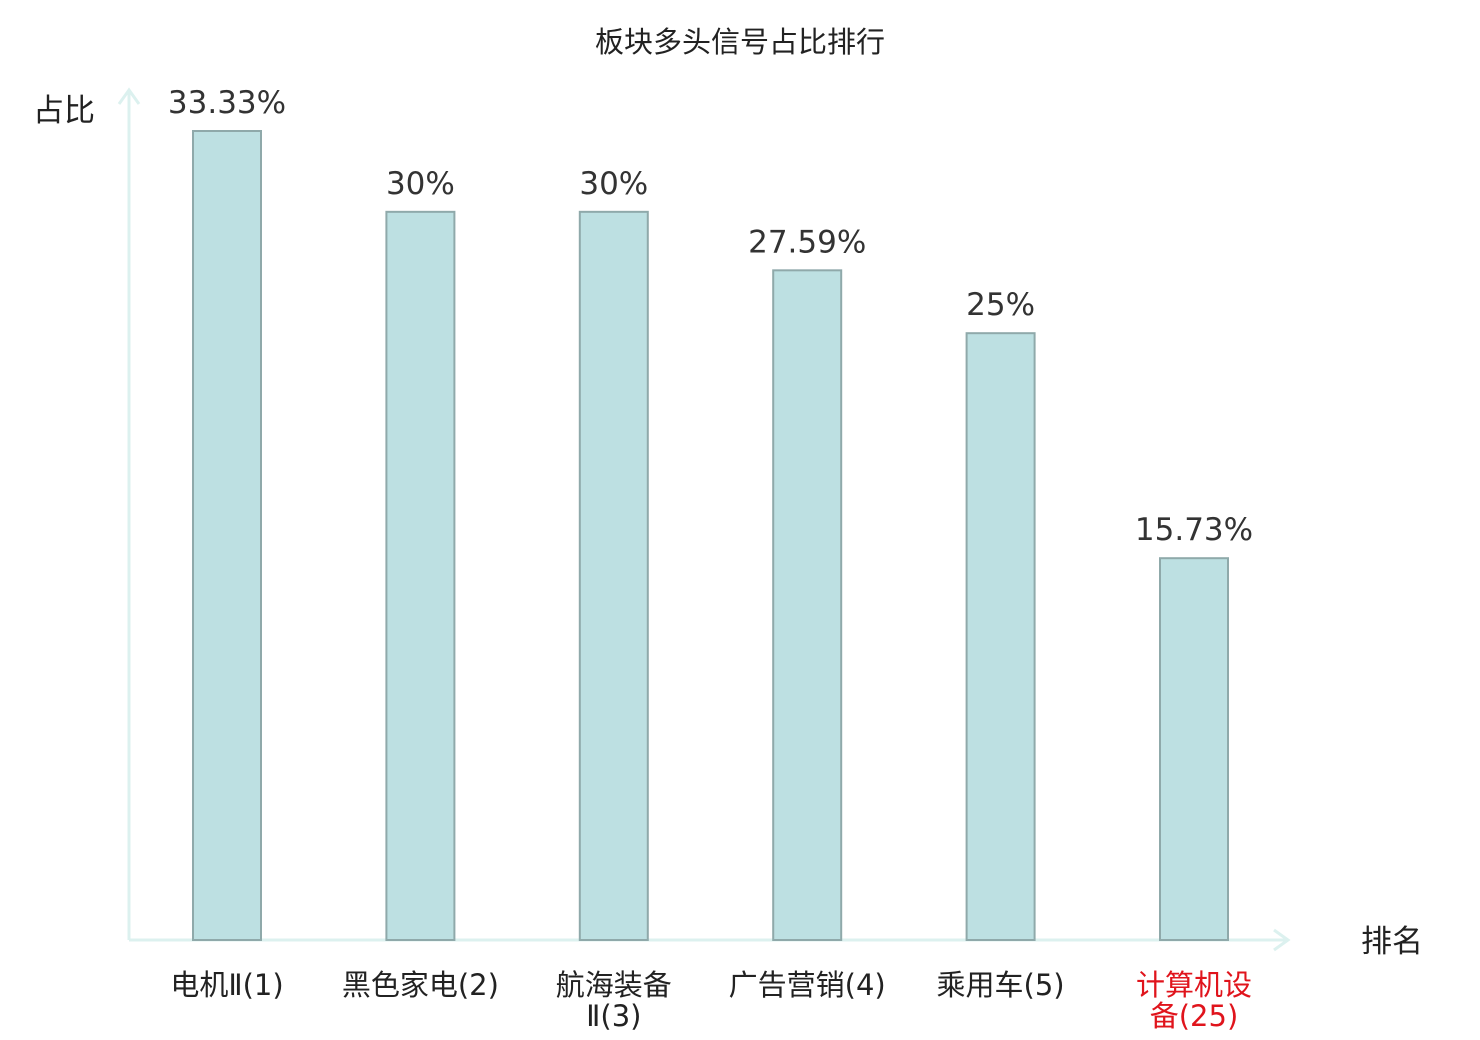 This screenshot has height=1040, width=1480. I want to click on x-tick-label: 备(25), so click(1194, 1016).